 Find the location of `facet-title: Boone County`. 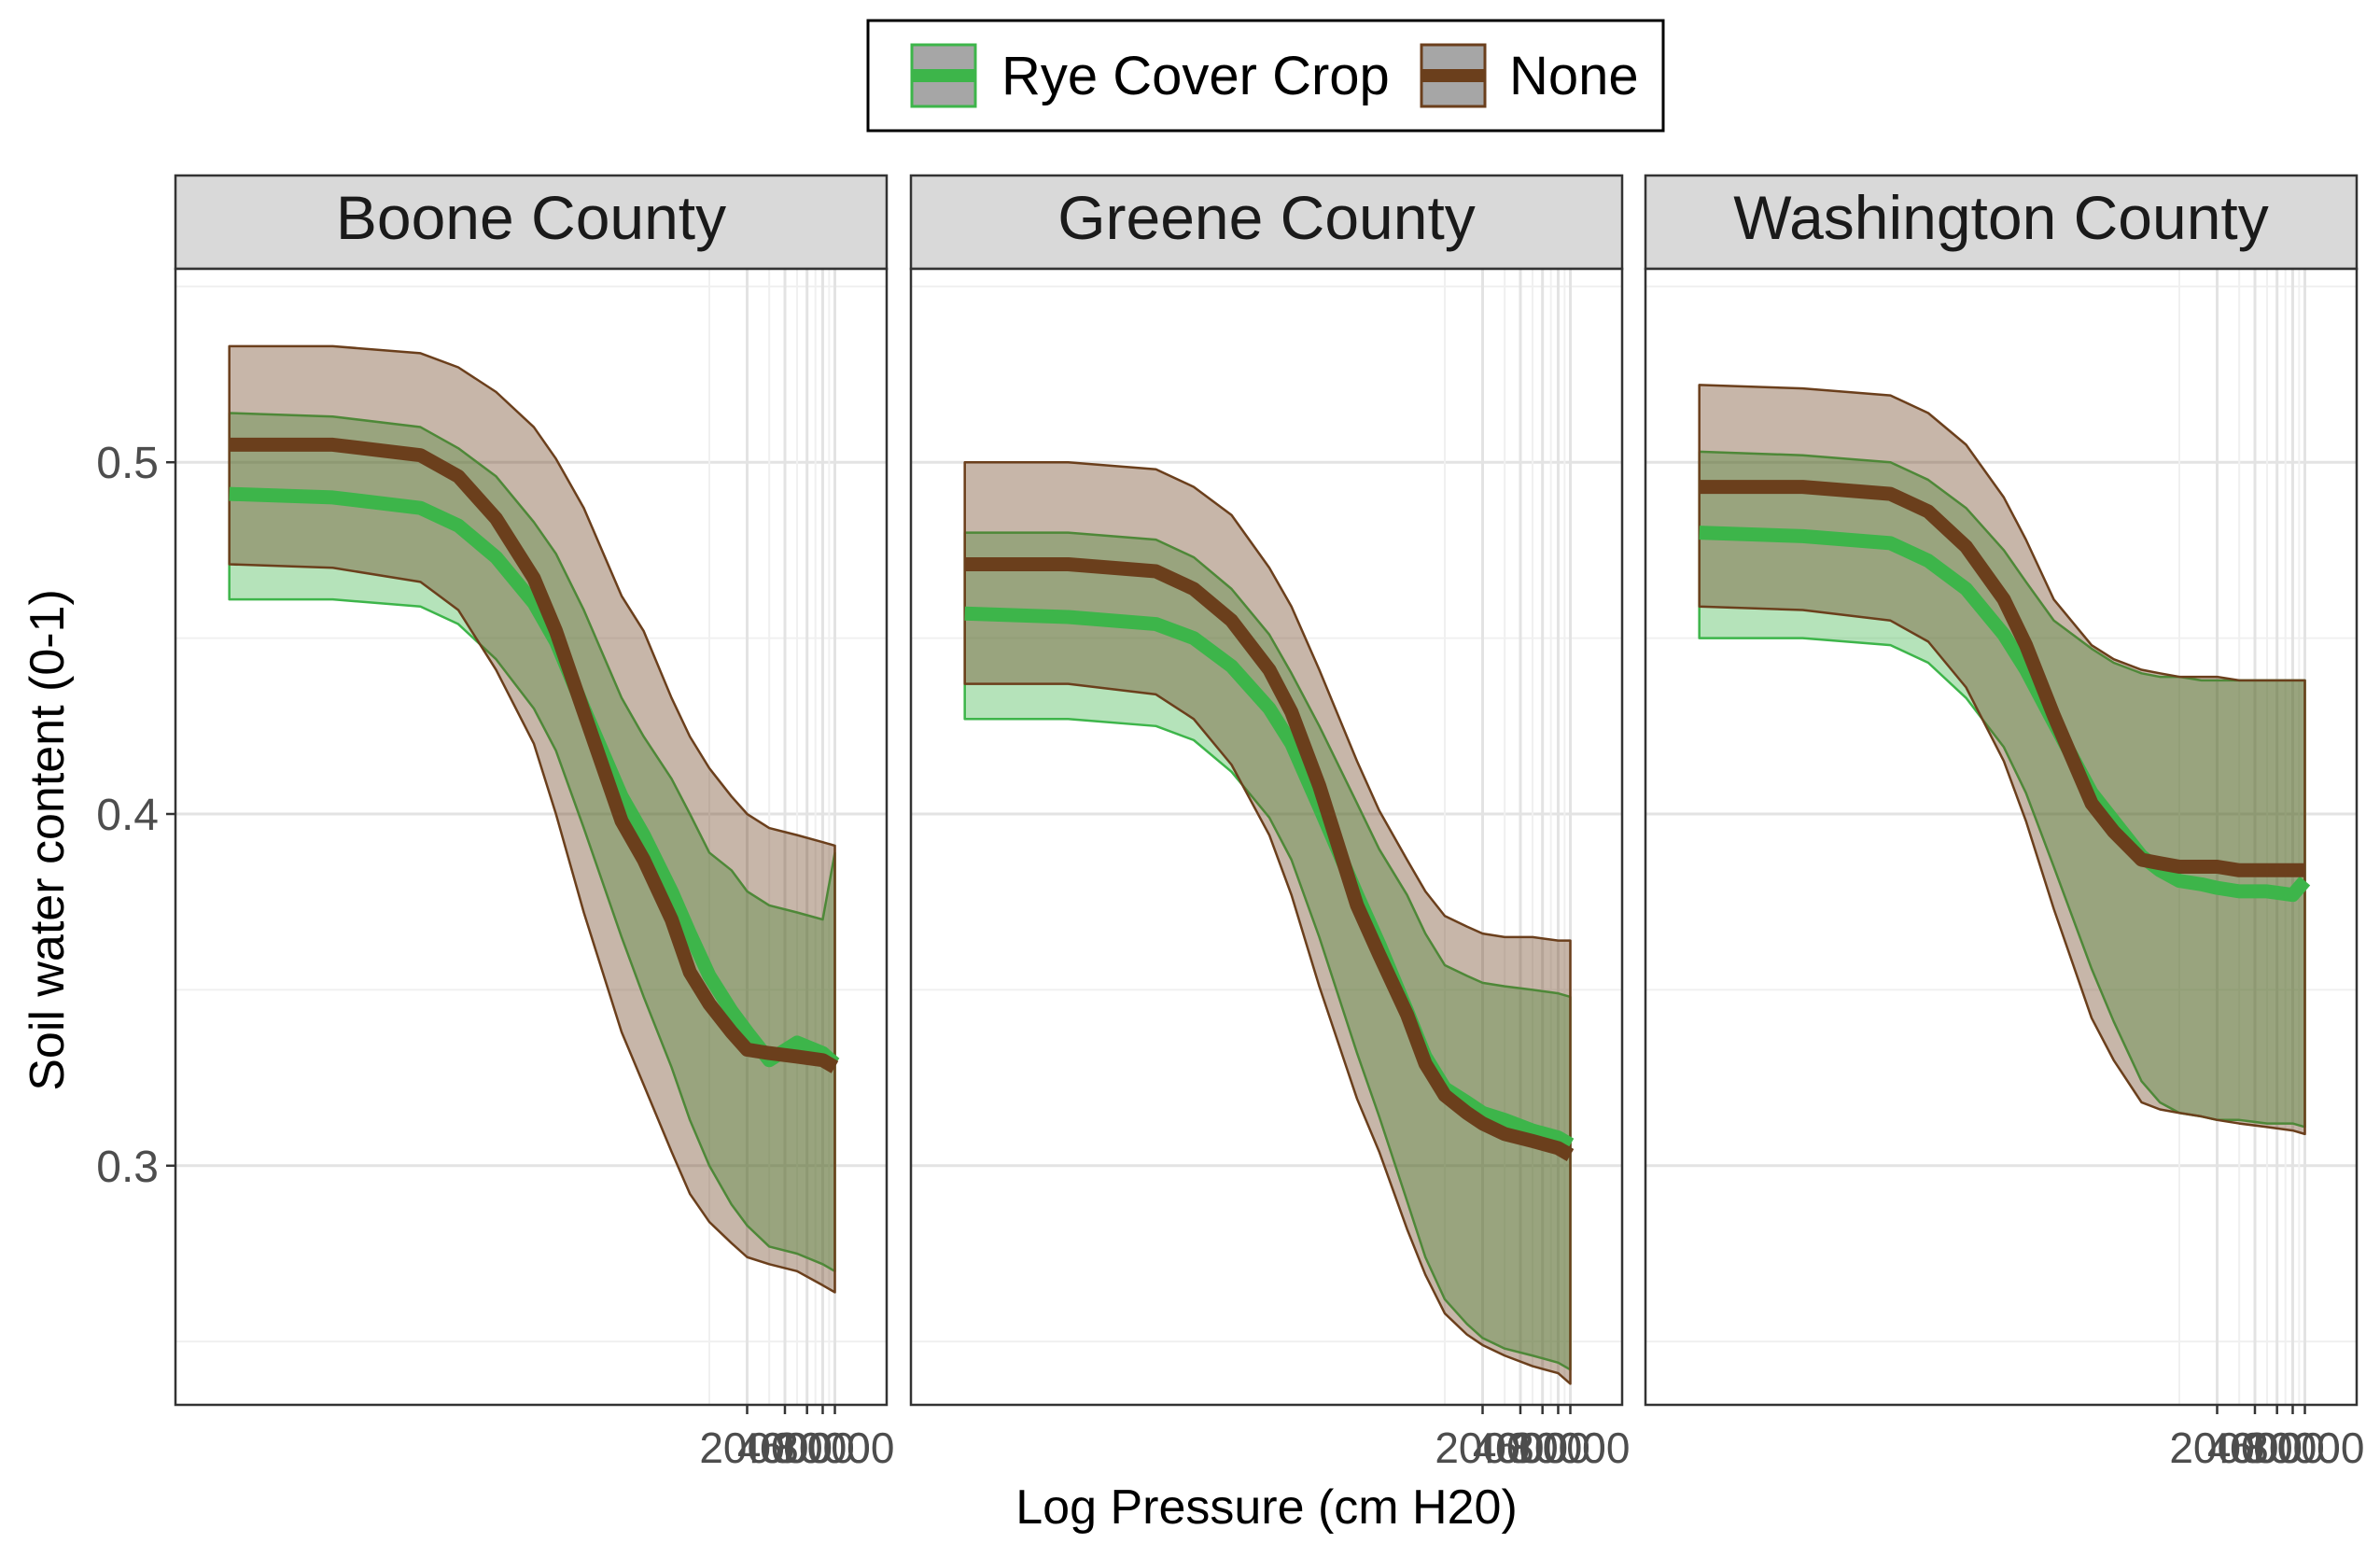

facet-title: Boone County is located at coordinates (531, 217).